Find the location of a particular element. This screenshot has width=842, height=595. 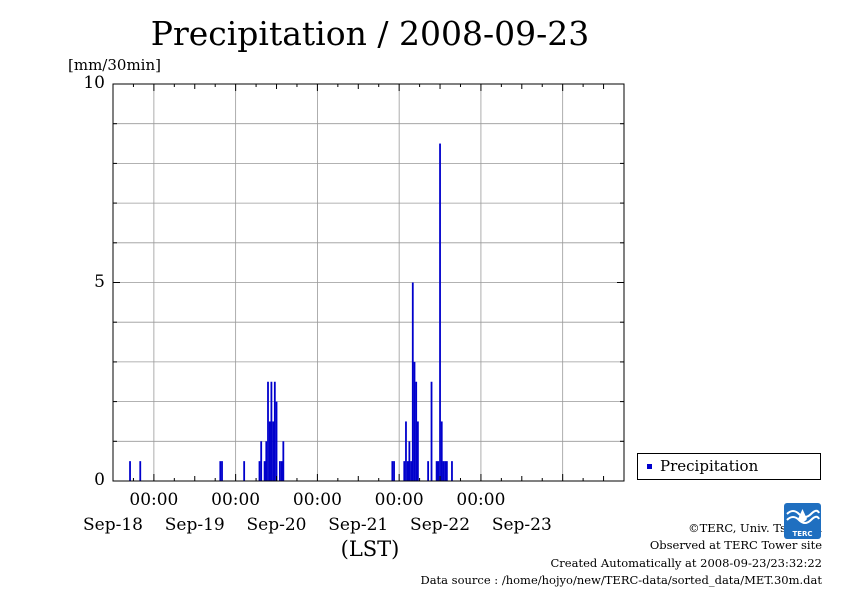

observed-site-text: Observed at TERC Tower site is located at coordinates (735, 545).